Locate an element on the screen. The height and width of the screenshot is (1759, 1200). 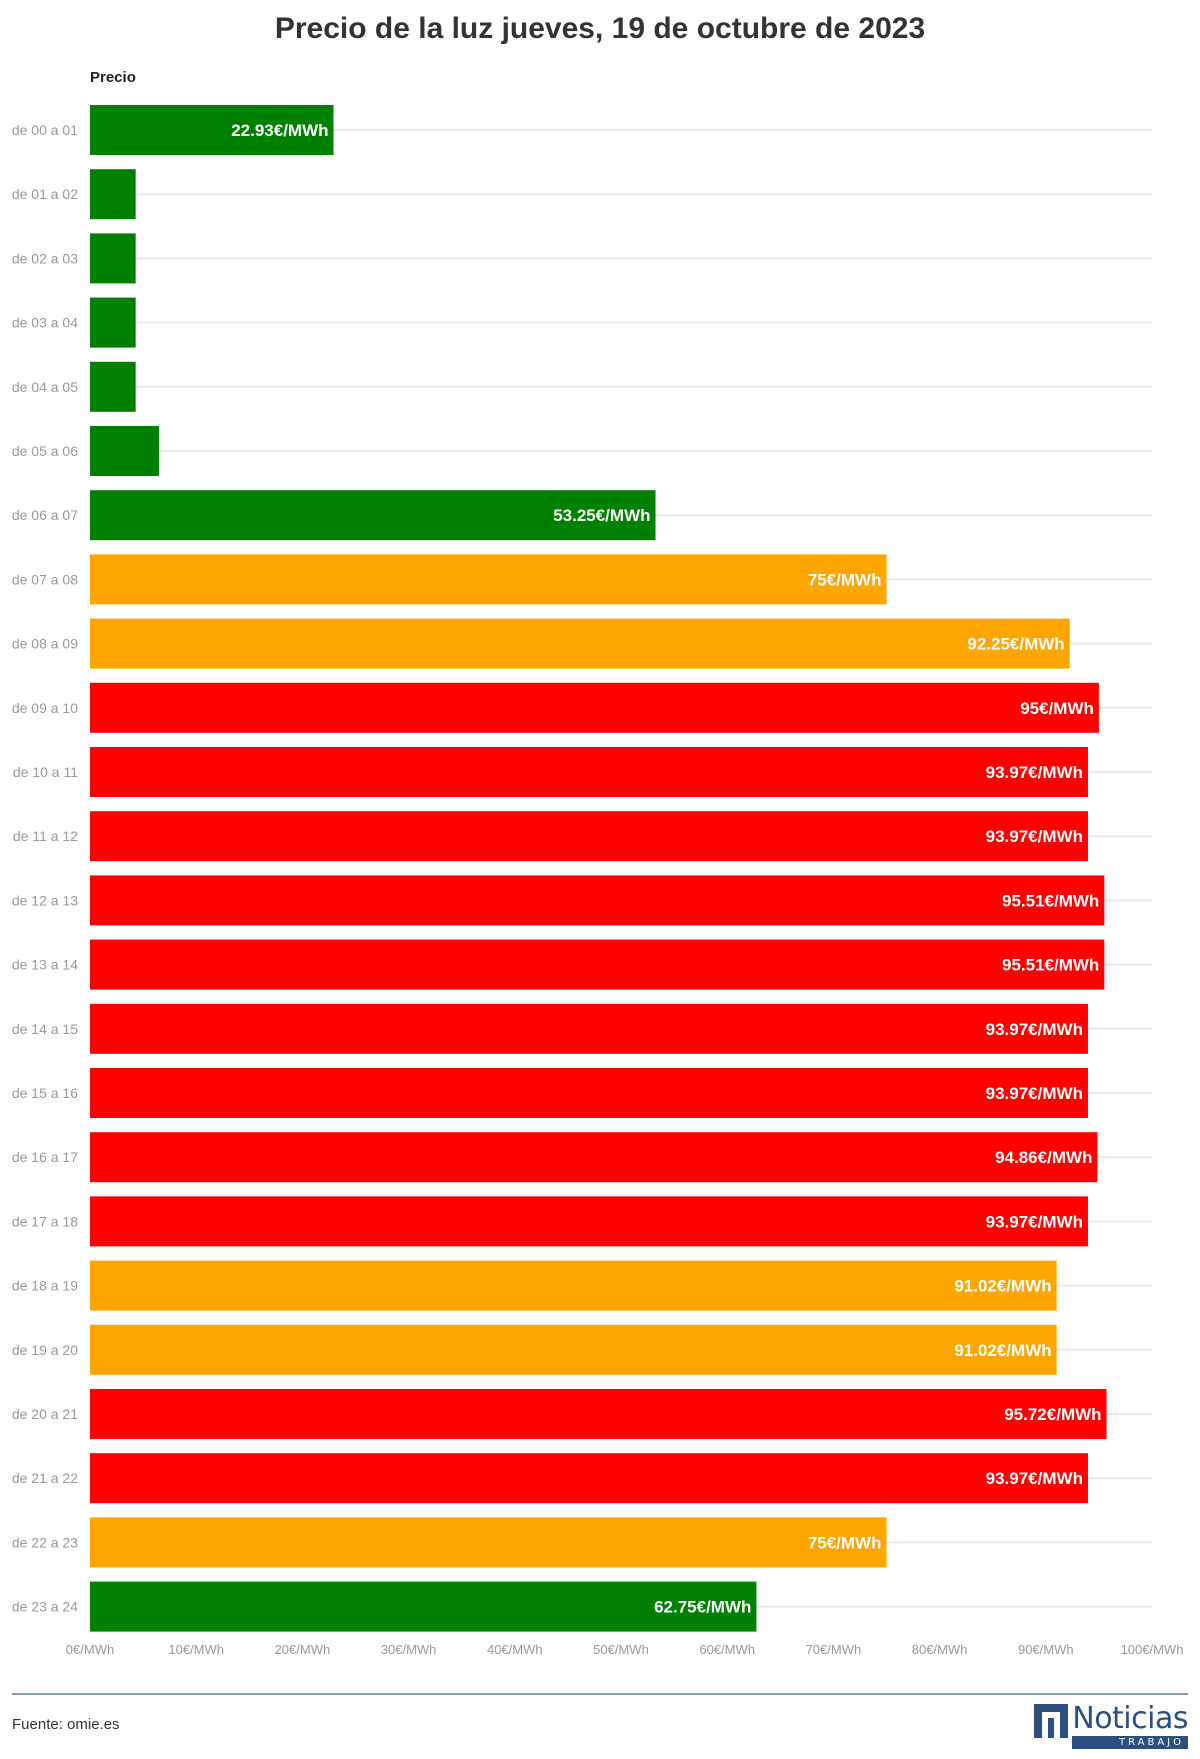
x-tick-label: 90€/MWh is located at coordinates (1046, 1649).